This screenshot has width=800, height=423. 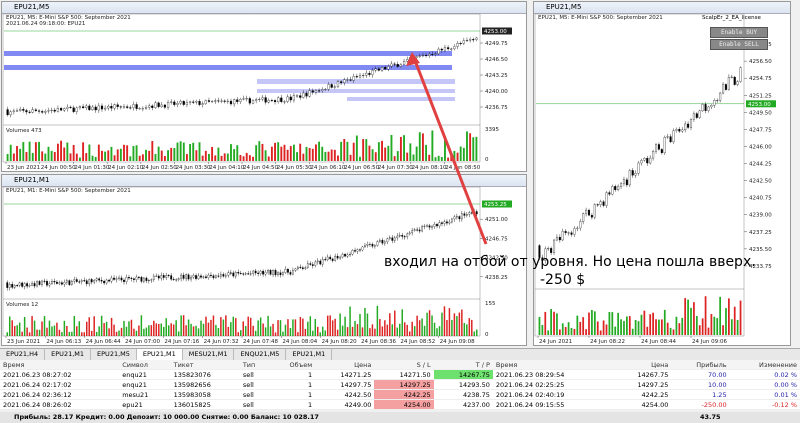 What do you see at coordinates (463, 384) in the screenshot?
I see `cell: 14293.50` at bounding box center [463, 384].